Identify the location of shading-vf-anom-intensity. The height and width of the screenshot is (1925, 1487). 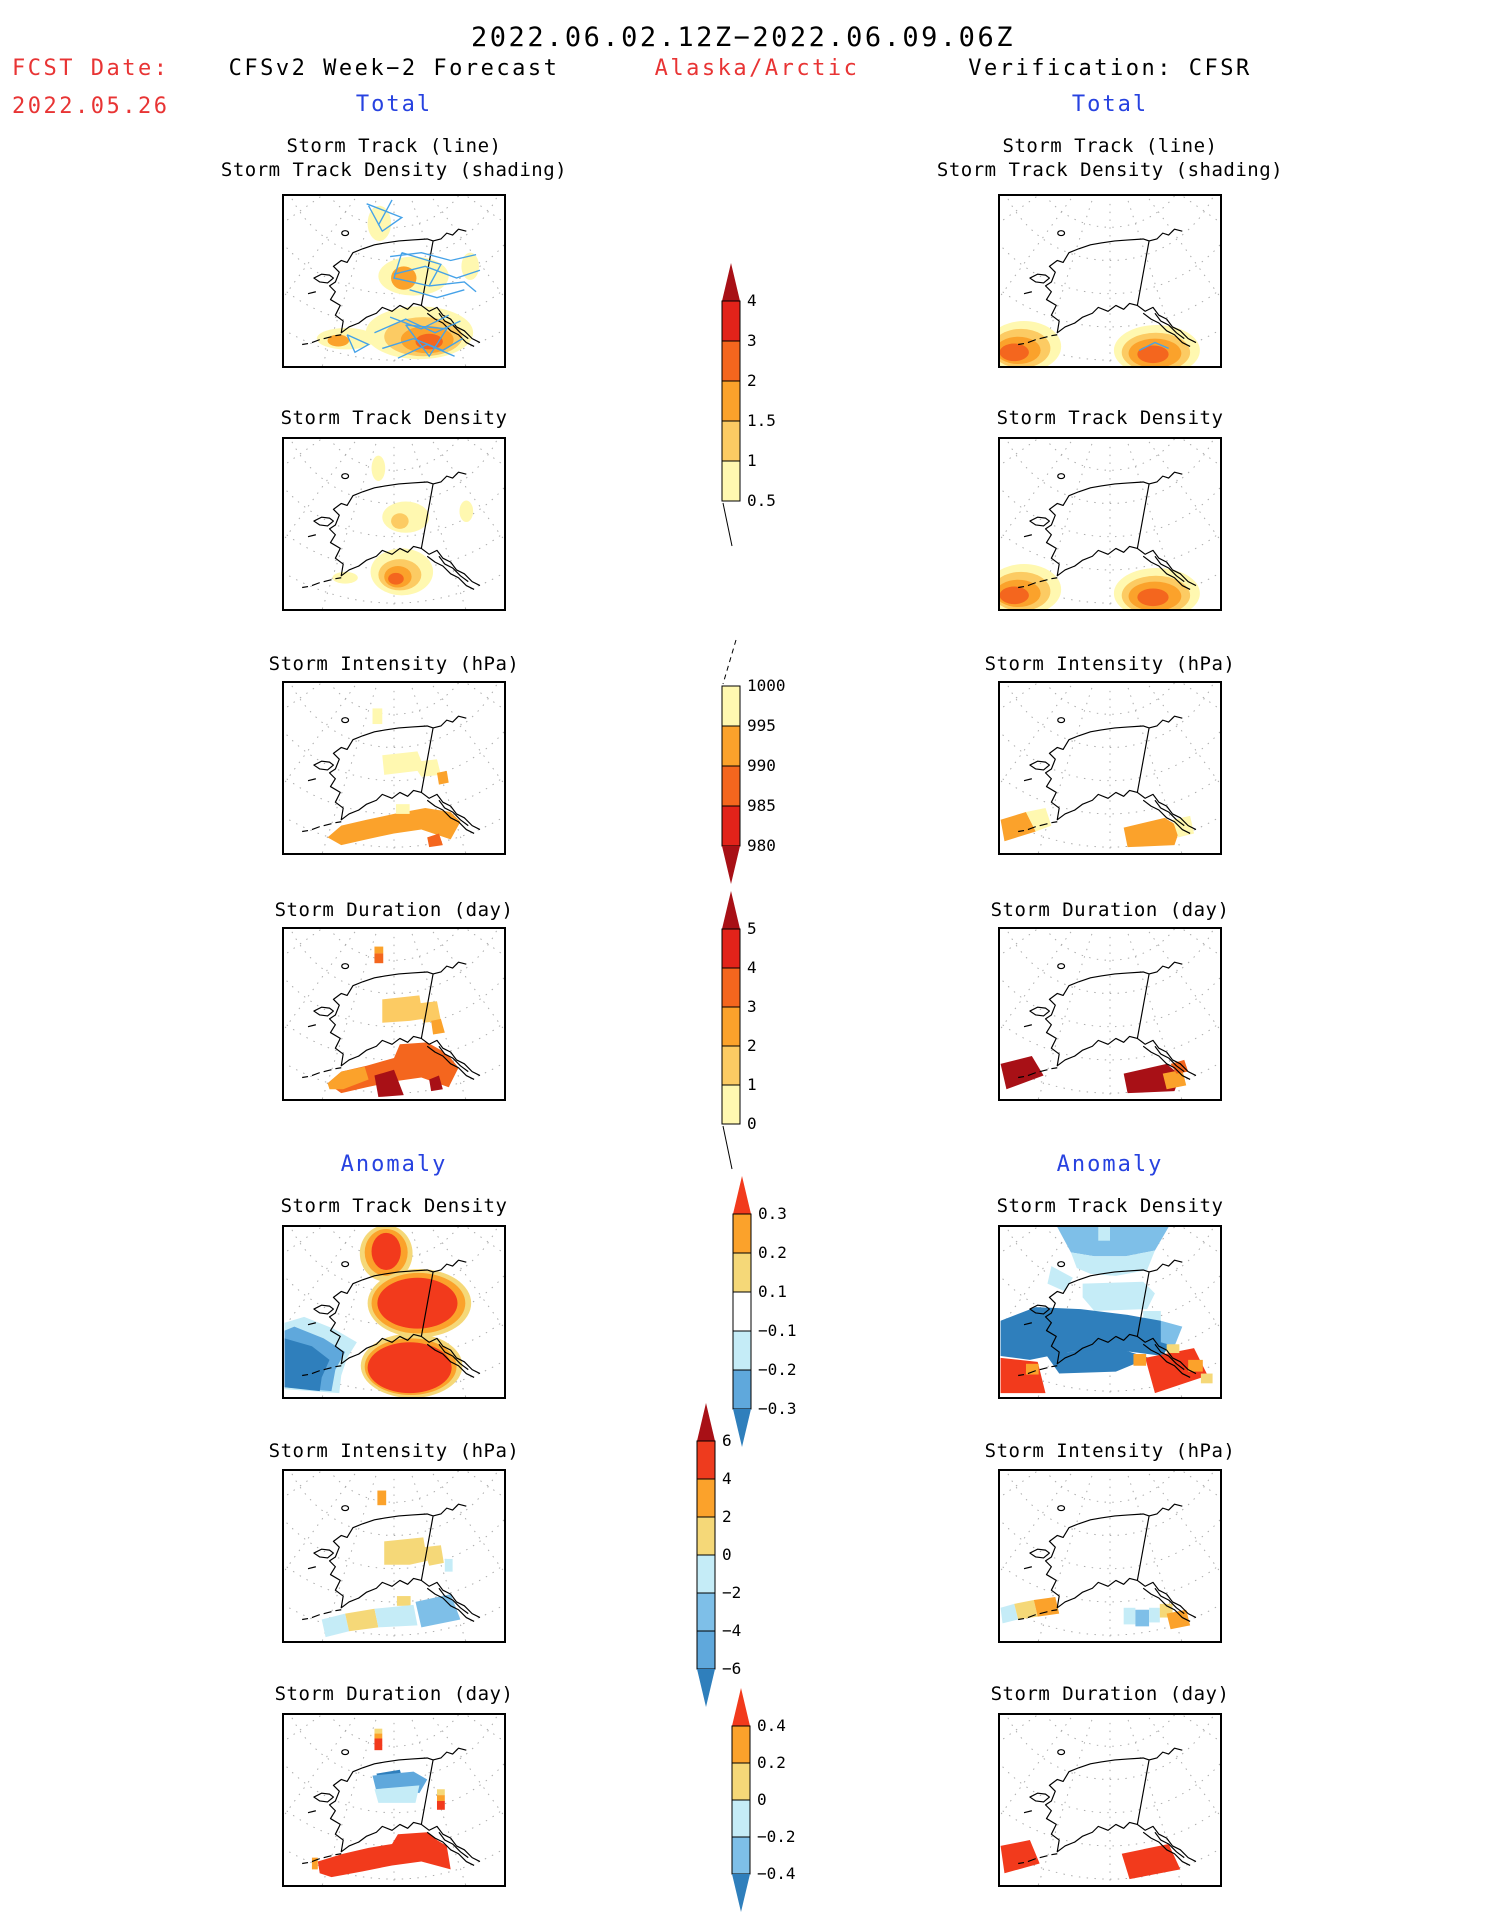
(1095, 1613).